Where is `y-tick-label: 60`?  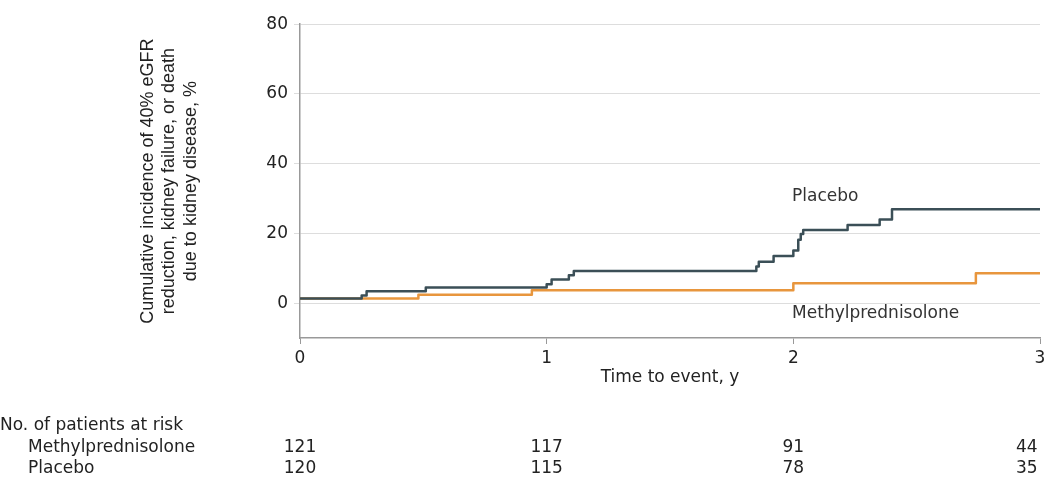 y-tick-label: 60 is located at coordinates (277, 92).